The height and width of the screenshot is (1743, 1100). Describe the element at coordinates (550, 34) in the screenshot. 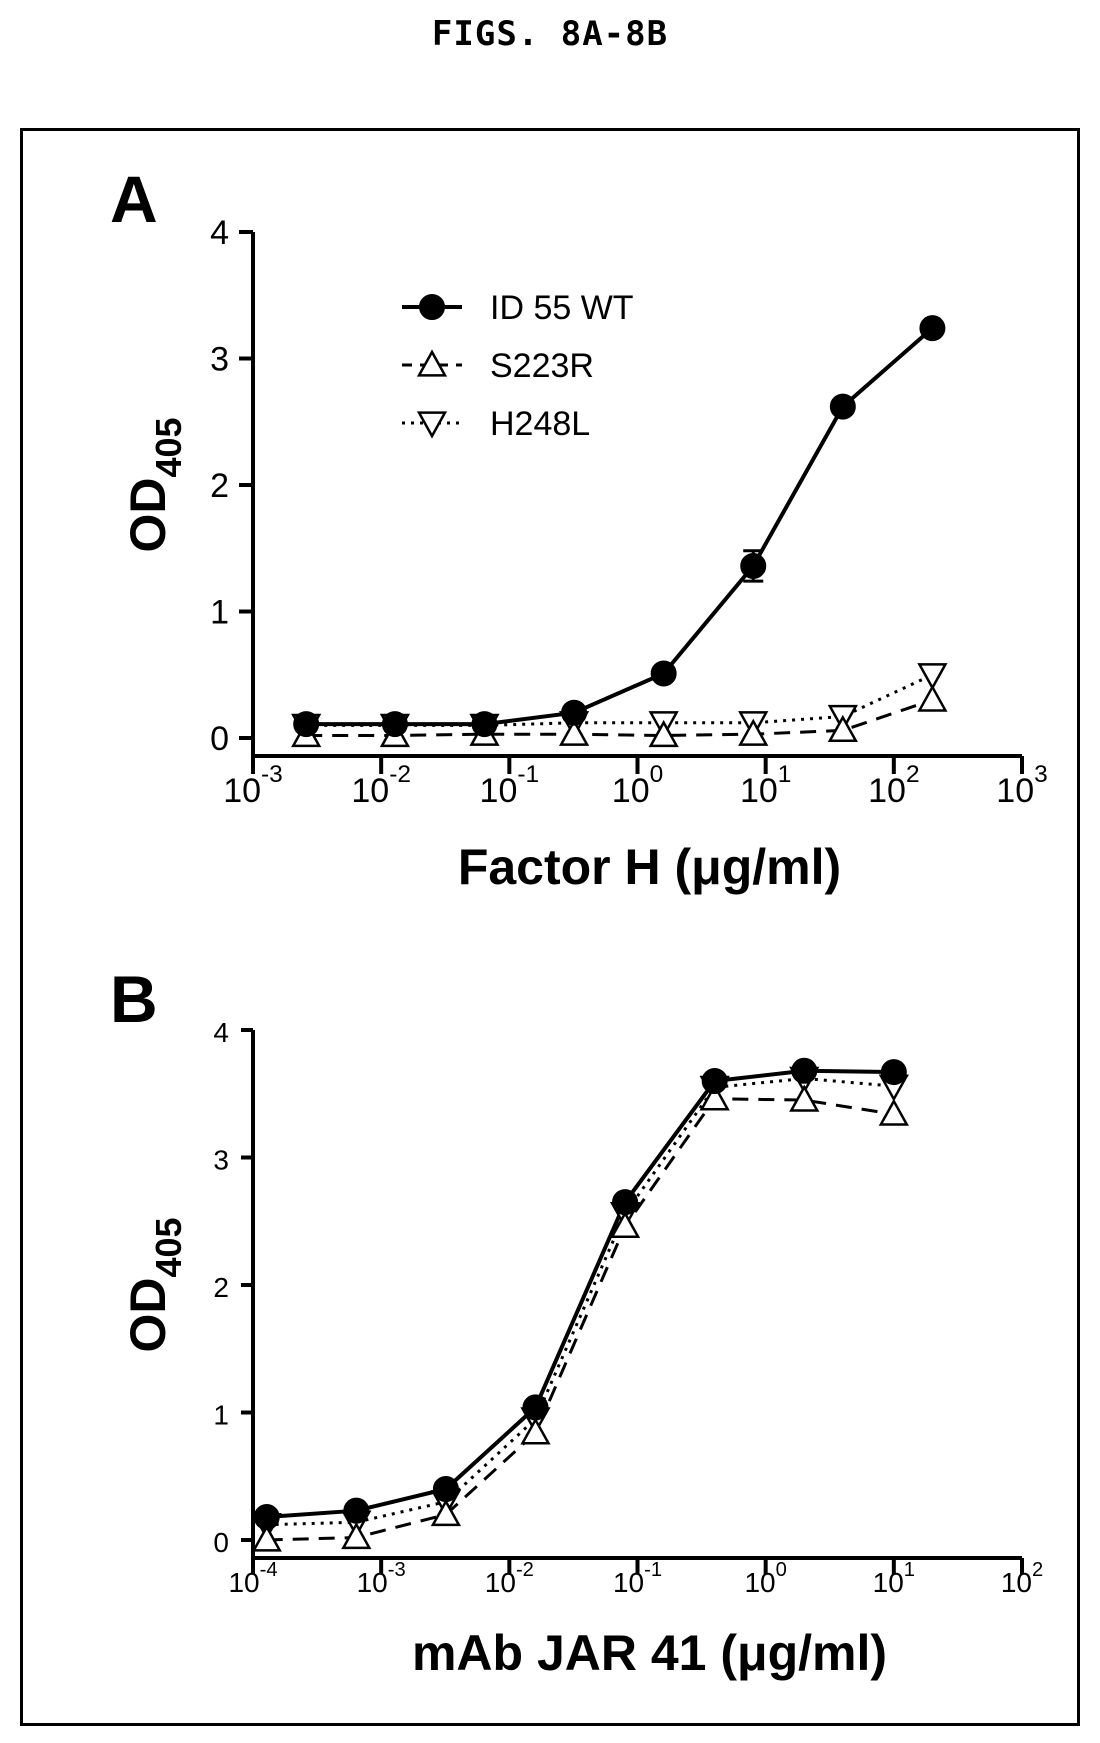

I see `figure-title: FIGS. 8A-8B` at that location.